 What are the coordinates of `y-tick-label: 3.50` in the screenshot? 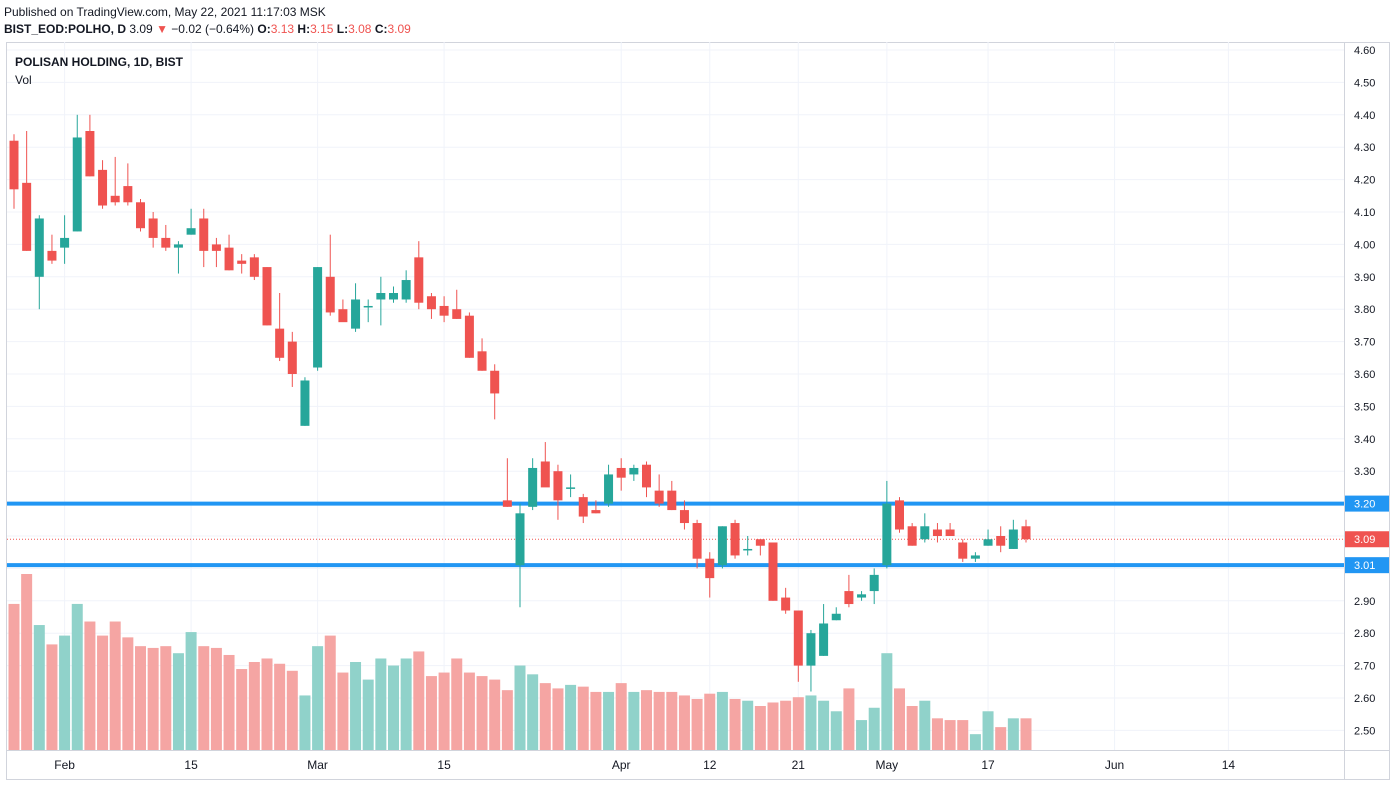 It's located at (1364, 407).